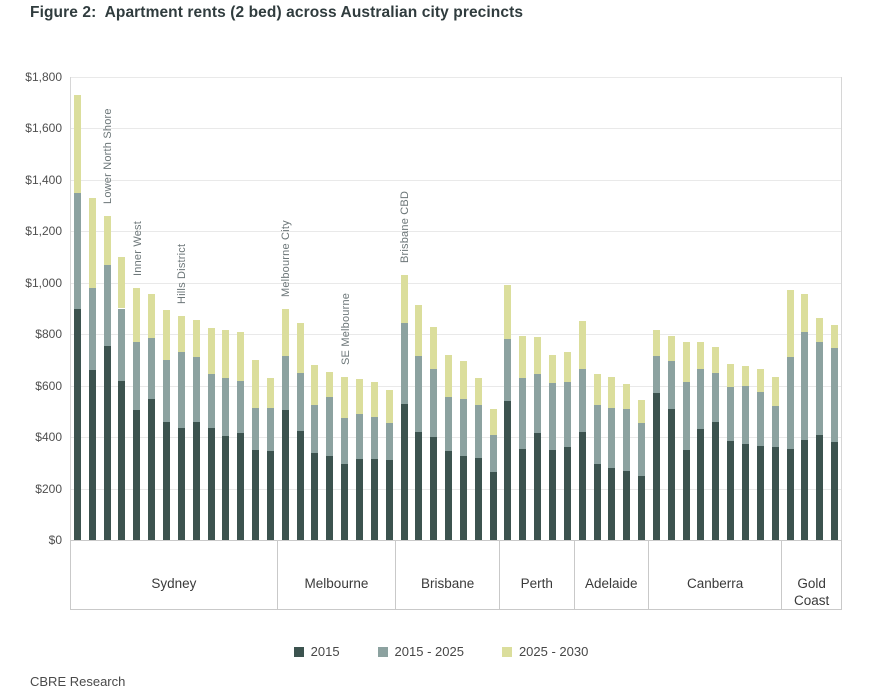 The image size is (882, 696). What do you see at coordinates (48, 488) in the screenshot?
I see `y-axis-tick-label: $200` at bounding box center [48, 488].